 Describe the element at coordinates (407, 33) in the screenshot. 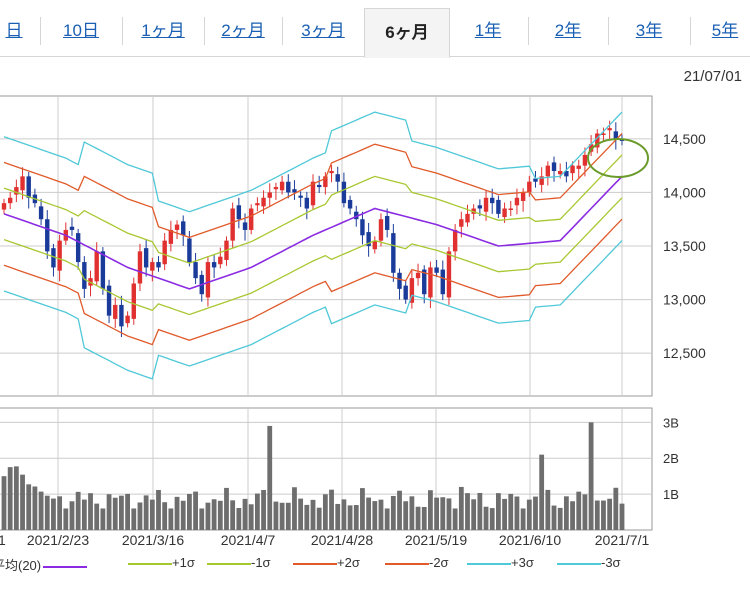

I see `tab-5: 6ヶ月` at that location.